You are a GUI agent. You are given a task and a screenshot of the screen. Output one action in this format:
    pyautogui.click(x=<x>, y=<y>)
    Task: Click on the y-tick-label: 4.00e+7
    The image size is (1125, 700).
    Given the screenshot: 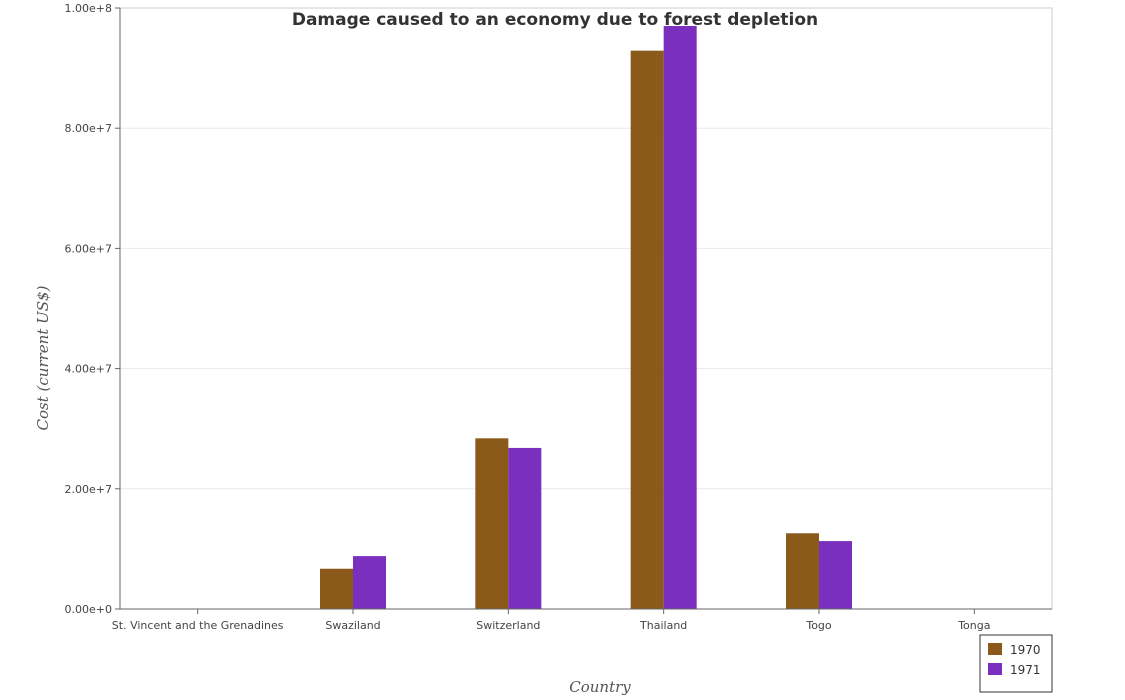 What is the action you would take?
    pyautogui.click(x=88, y=369)
    